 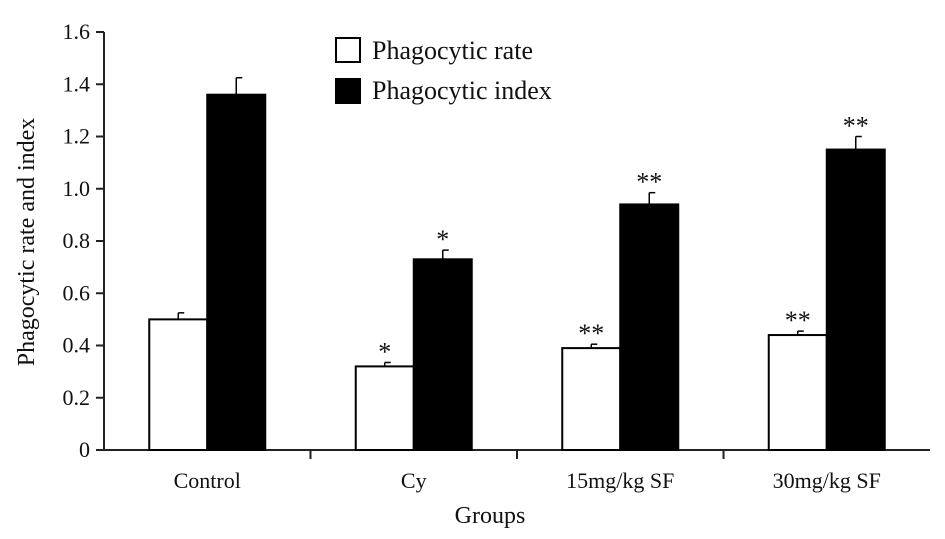 What do you see at coordinates (620, 480) in the screenshot?
I see `x-tick-label: 15mg/kg SF` at bounding box center [620, 480].